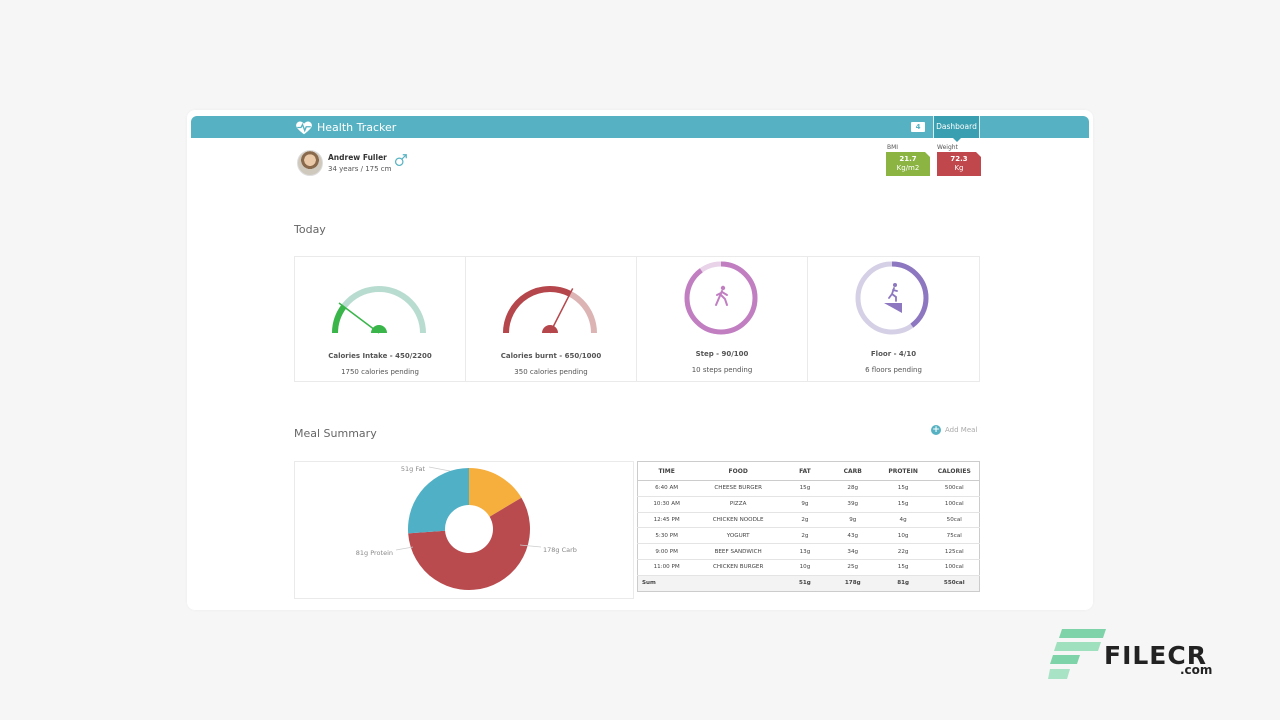 The height and width of the screenshot is (720, 1280). Describe the element at coordinates (339, 319) in the screenshot. I see `intake-gauge-value` at that location.